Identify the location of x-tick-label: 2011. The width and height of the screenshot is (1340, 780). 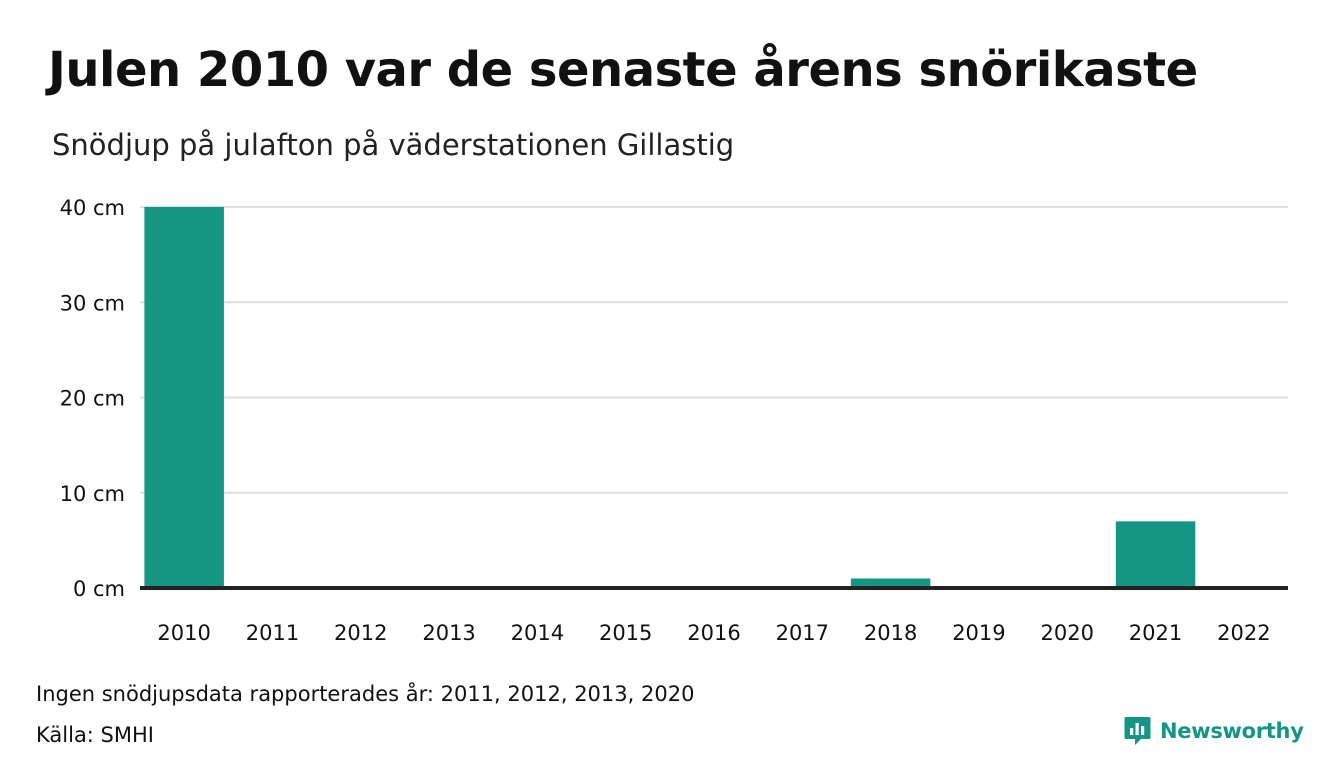
(272, 633).